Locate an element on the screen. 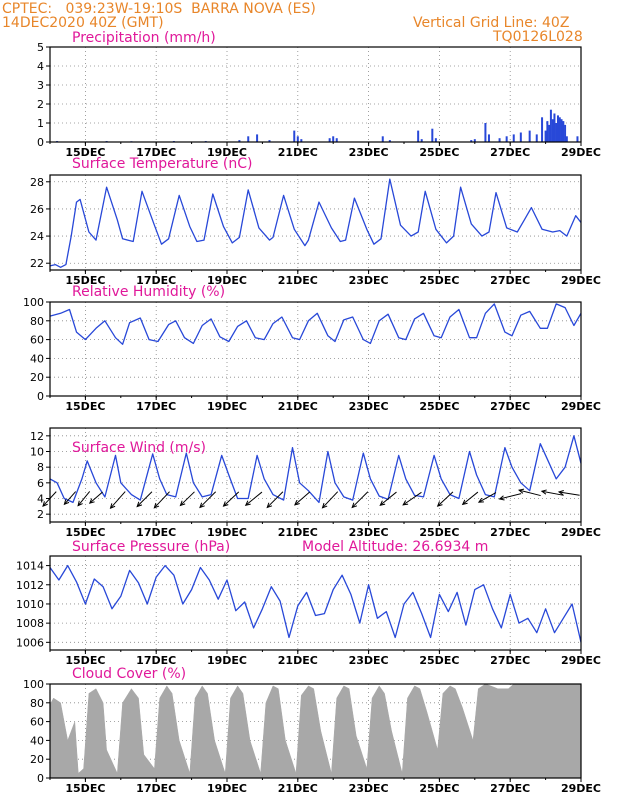 This screenshot has width=618, height=800. y-tick-label: 4 is located at coordinates (40, 499).